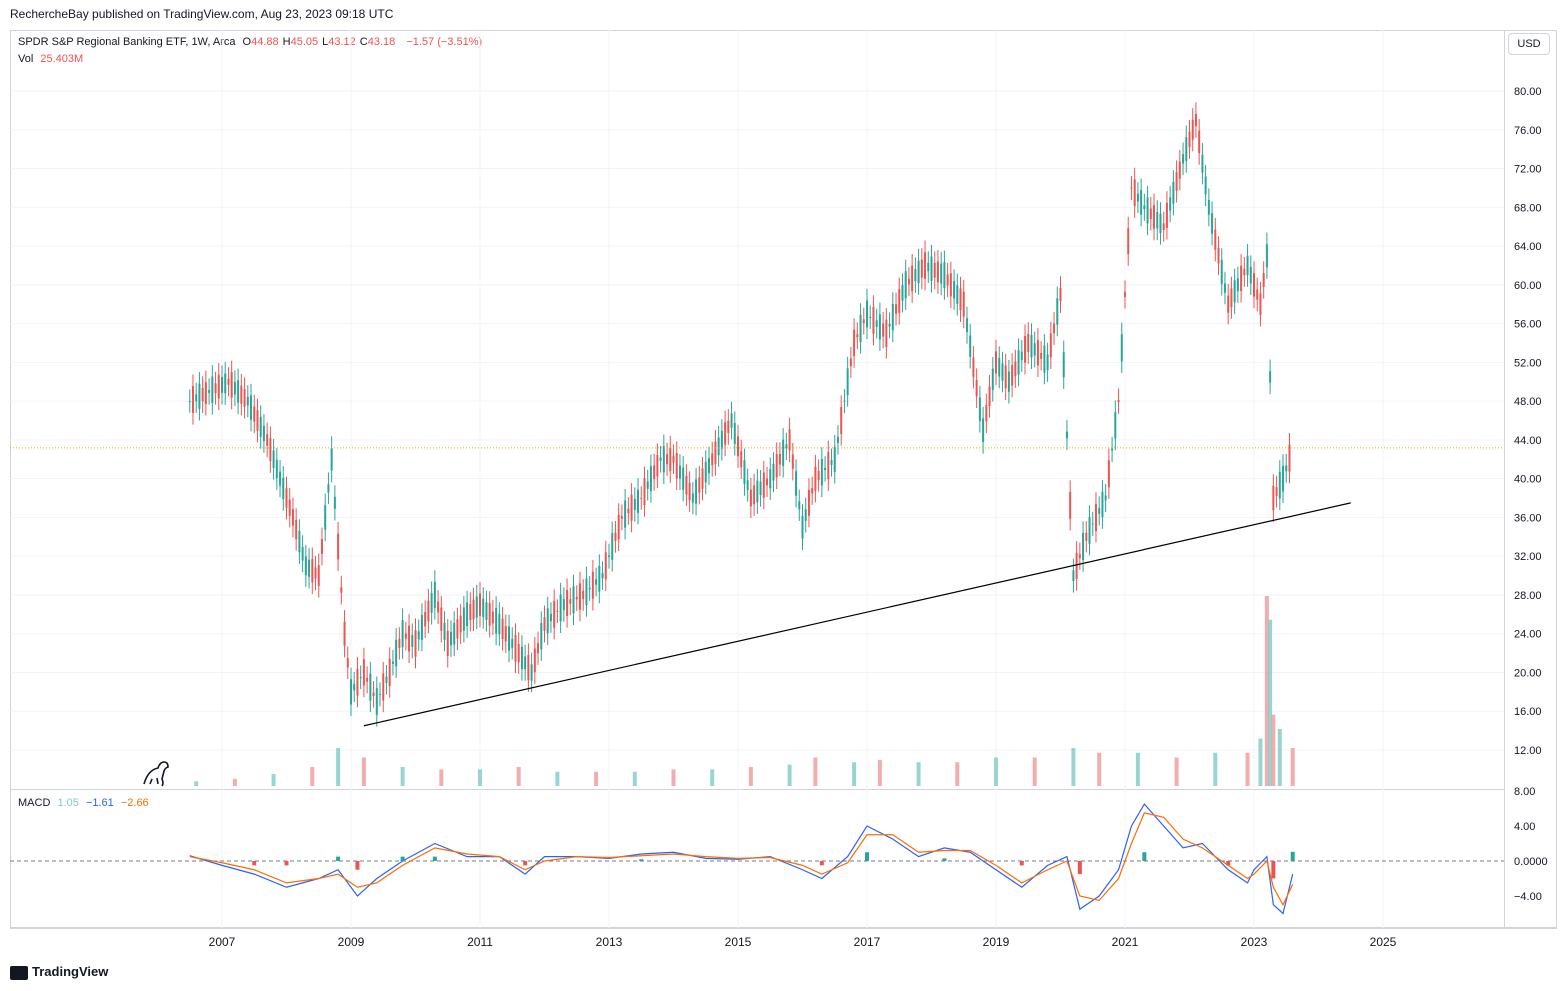 The height and width of the screenshot is (991, 1567). Describe the element at coordinates (1528, 170) in the screenshot. I see `price-tick-label: 72.00` at that location.